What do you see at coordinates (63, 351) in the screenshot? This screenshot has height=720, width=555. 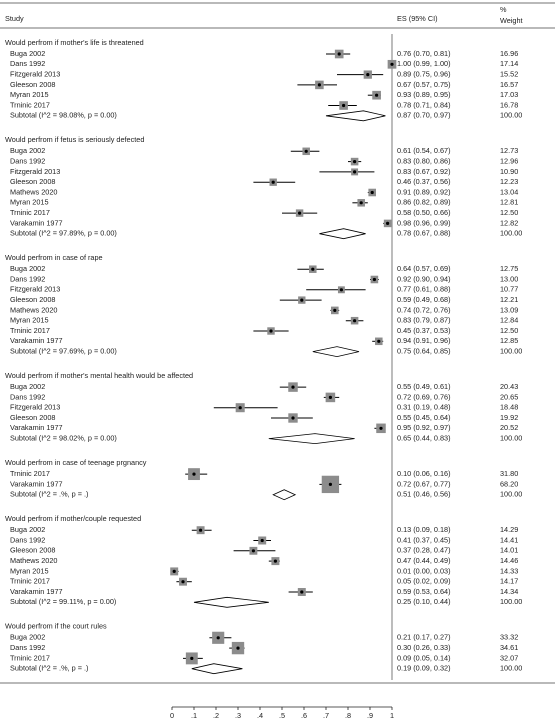 I see `subtotal-label: Subtotal (I^2 = 97.69%, p = 0.00)` at bounding box center [63, 351].